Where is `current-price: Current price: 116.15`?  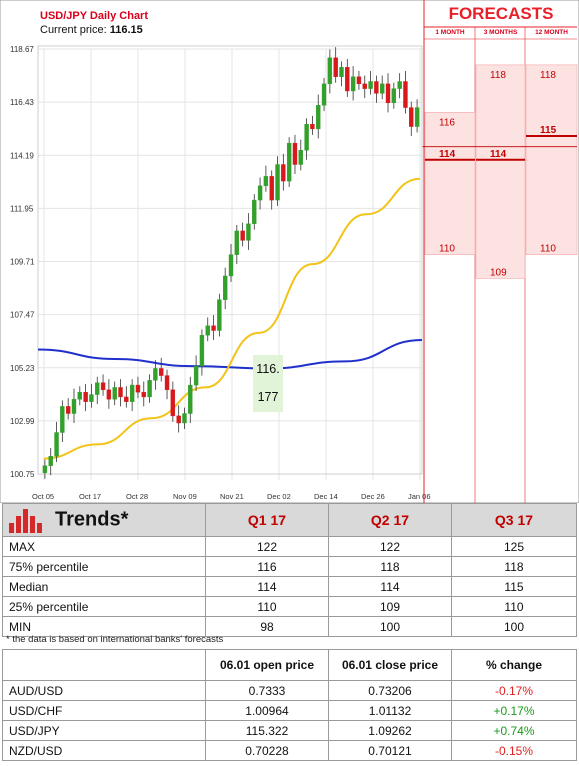
current-price: Current price: 116.15 is located at coordinates (91, 30).